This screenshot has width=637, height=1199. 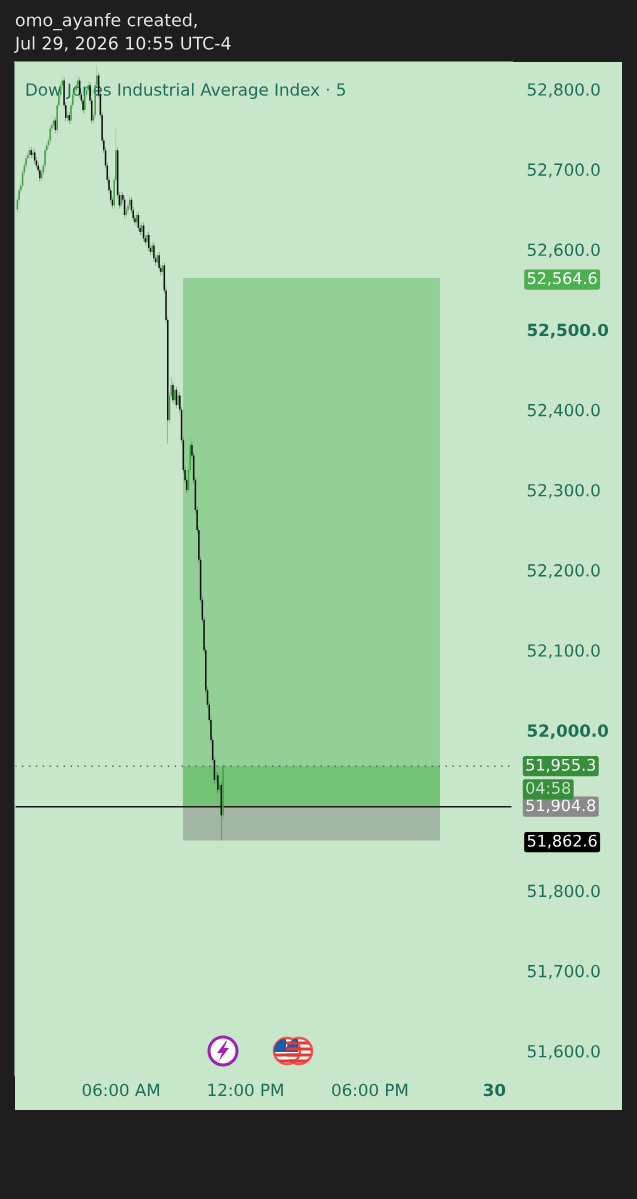 I want to click on y-tick-label: 51,600.0, so click(x=563, y=1052).